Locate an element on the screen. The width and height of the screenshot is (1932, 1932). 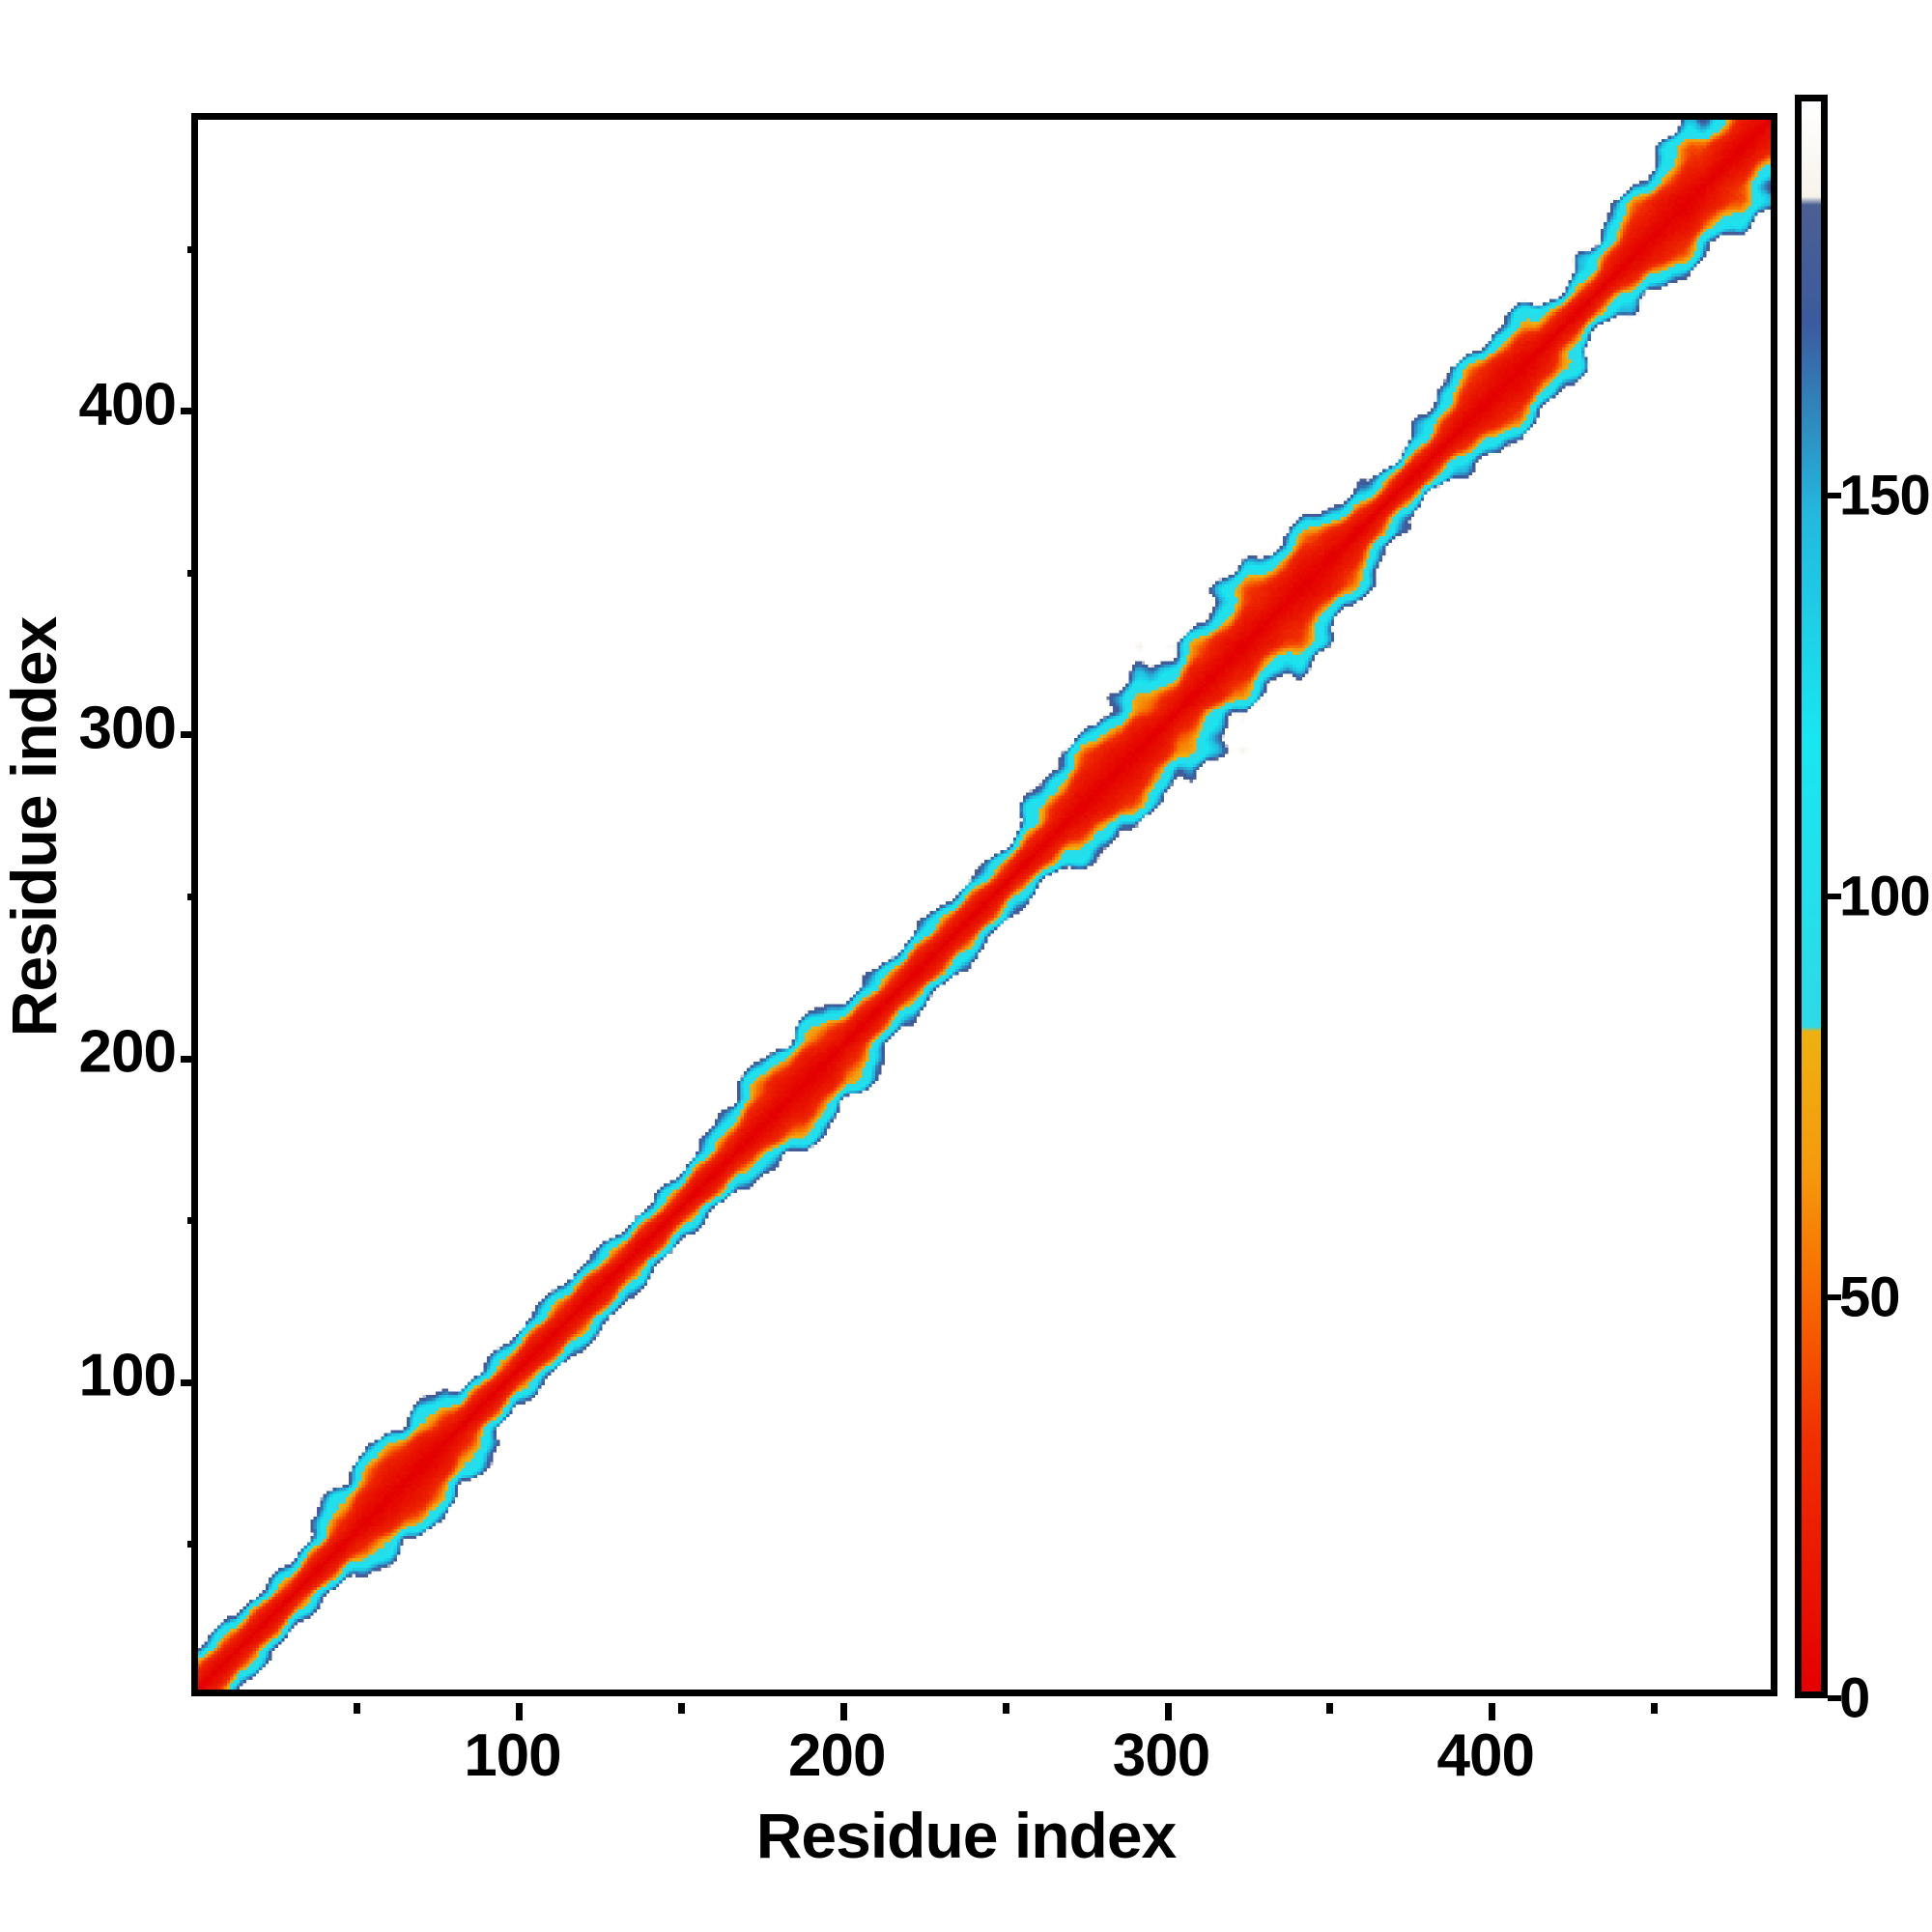
colorbar-tick-label-150: 150 is located at coordinates (1885, 495).